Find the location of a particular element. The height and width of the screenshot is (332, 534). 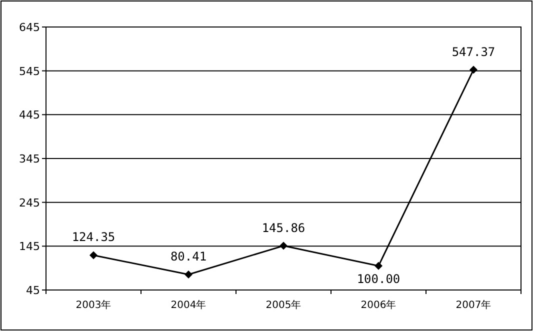

y-tick-label: 345 is located at coordinates (29, 159).